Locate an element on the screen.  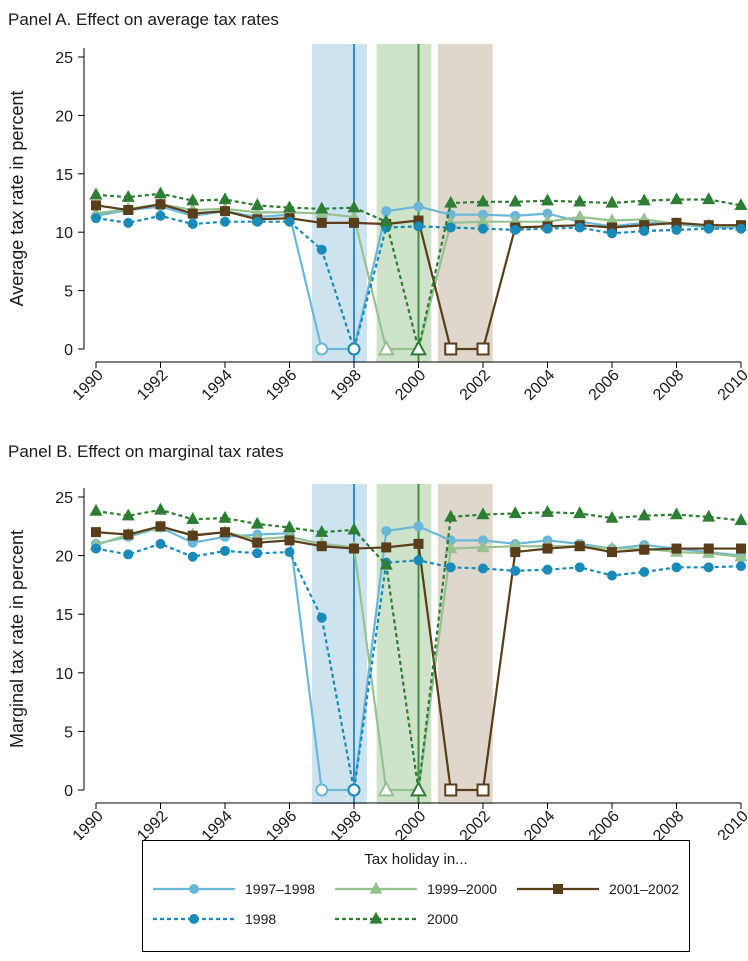
x-tick-label: 2006 is located at coordinates (604, 824).